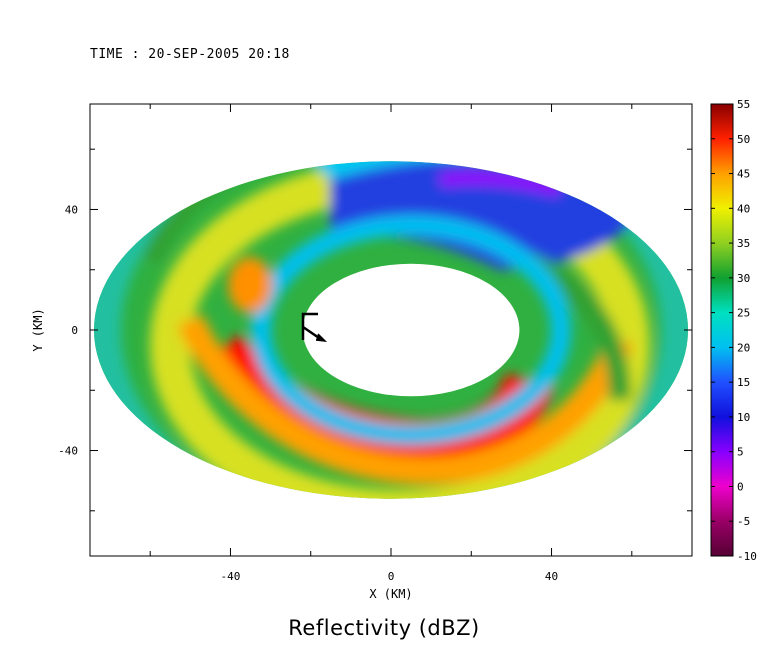 This screenshot has height=662, width=768. What do you see at coordinates (740, 452) in the screenshot?
I see `colorbar-tick-label: 5` at bounding box center [740, 452].